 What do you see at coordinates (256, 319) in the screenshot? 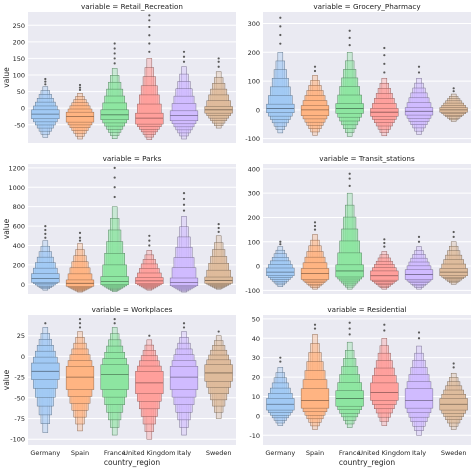
I see `y-tick-label: 50` at bounding box center [256, 319].